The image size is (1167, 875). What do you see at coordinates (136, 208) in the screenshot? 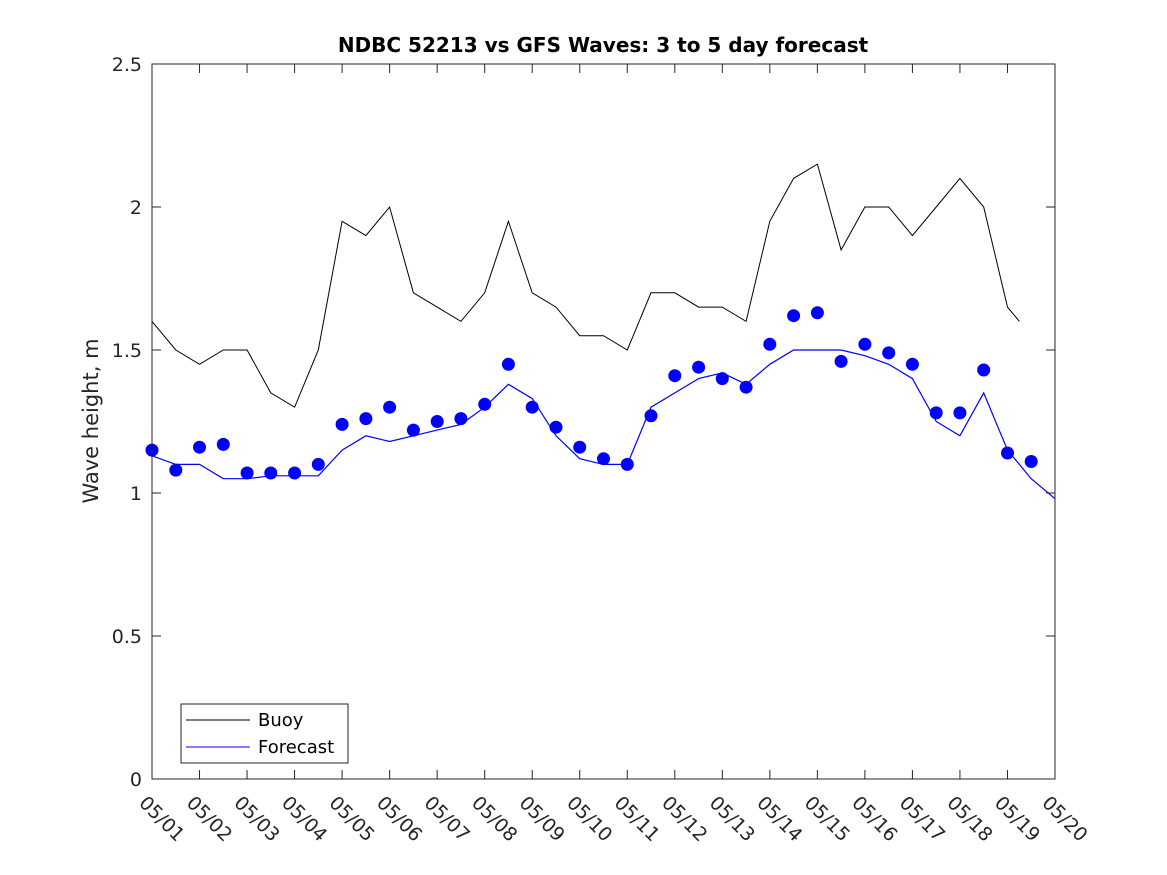
I see `y-tick-label: 2` at bounding box center [136, 208].